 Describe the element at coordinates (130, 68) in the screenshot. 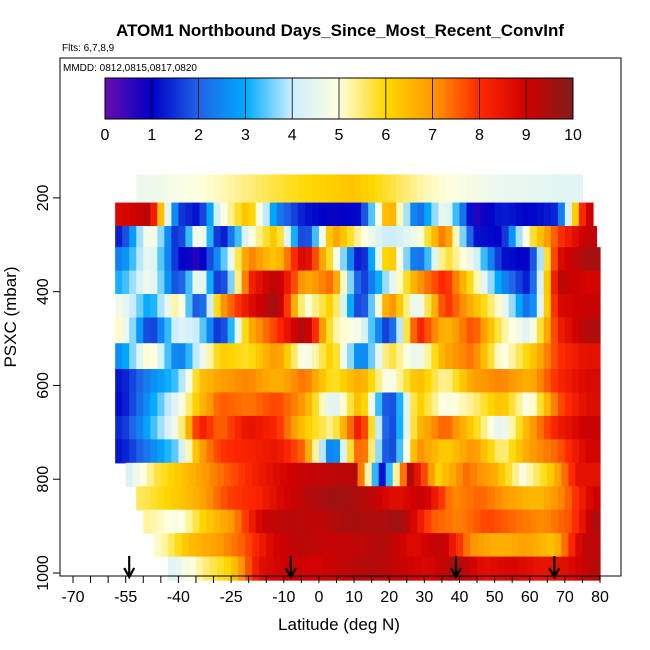

I see `dates-note: MMDD: 0812,0815,0817,0820` at that location.